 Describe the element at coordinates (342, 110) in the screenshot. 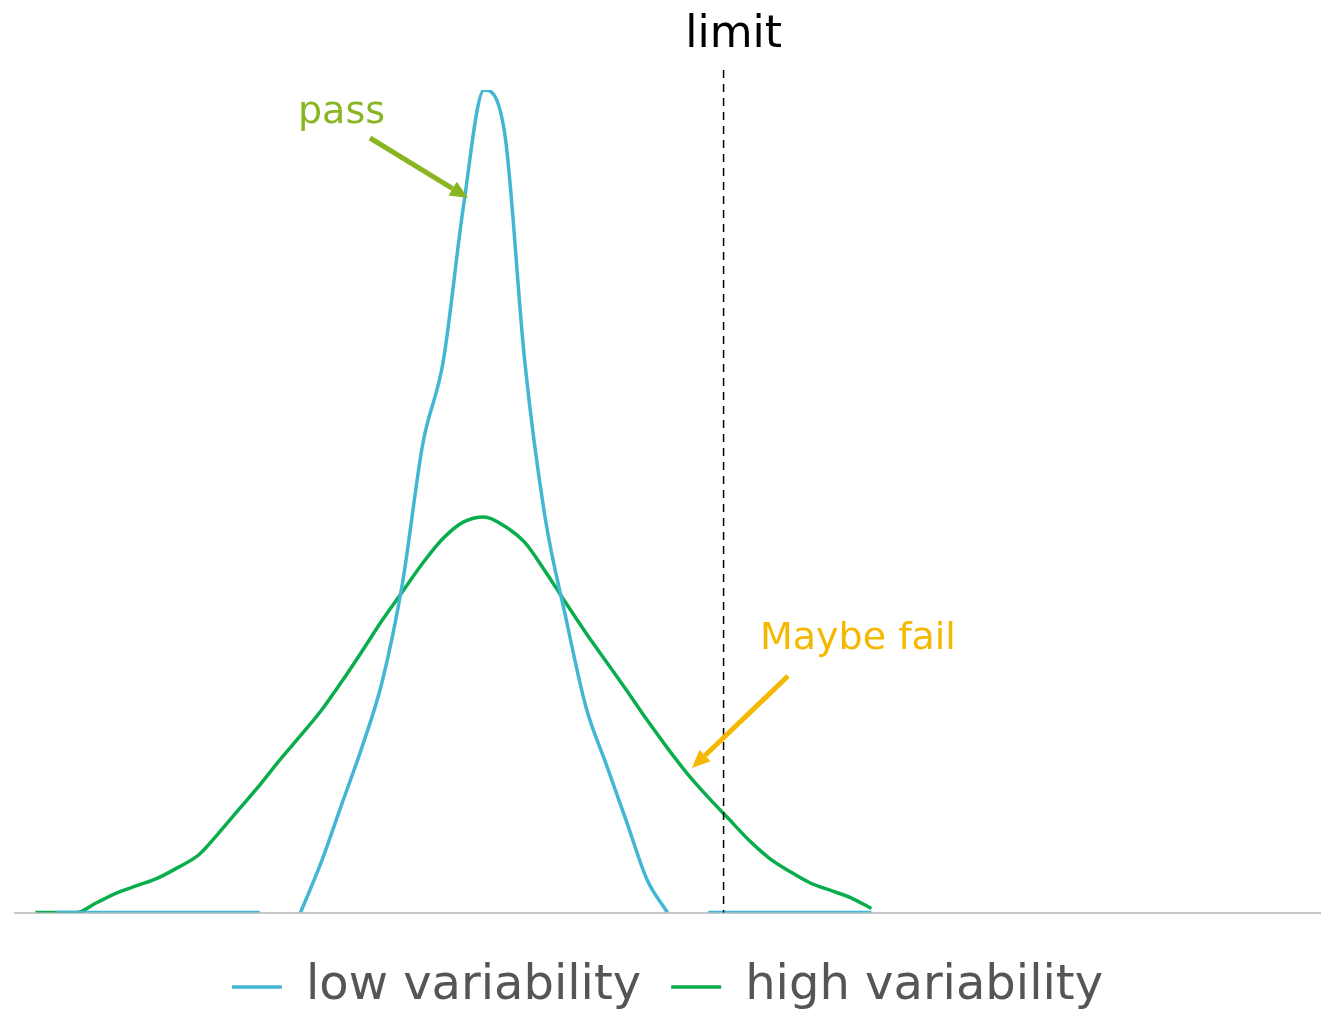

I see `annotation: pass` at that location.